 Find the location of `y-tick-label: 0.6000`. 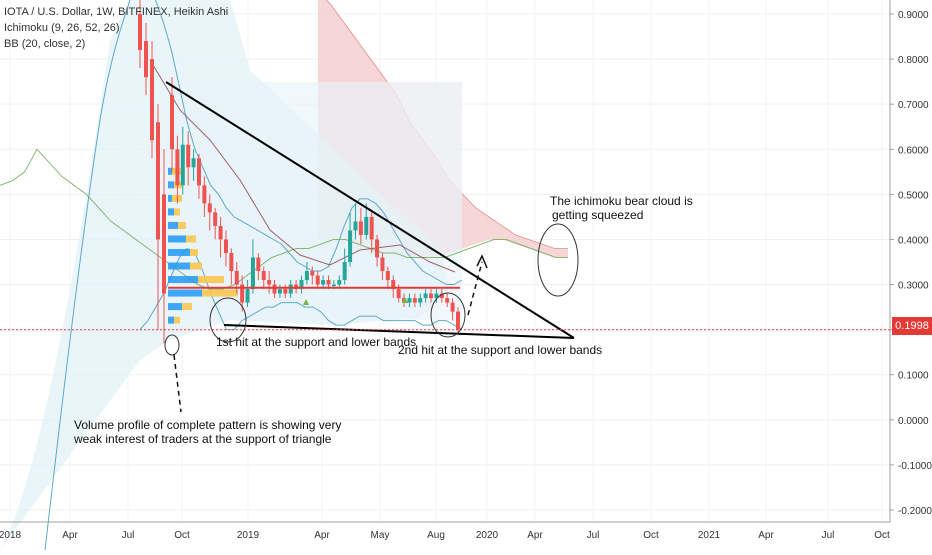

y-tick-label: 0.6000 is located at coordinates (913, 150).